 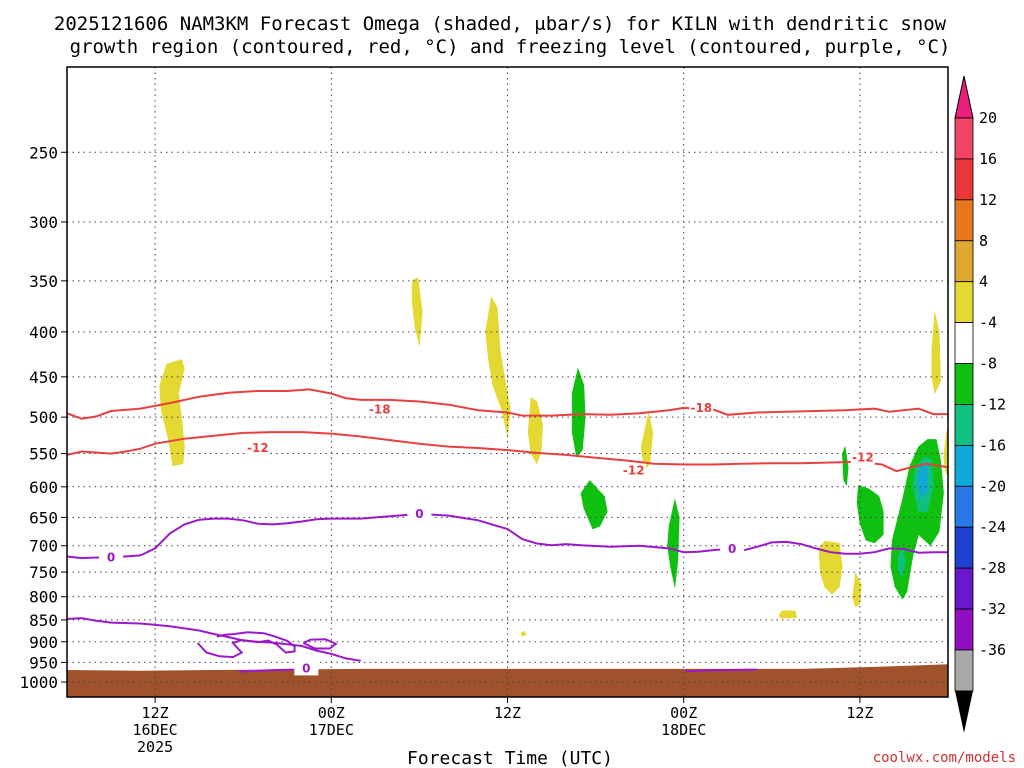 I want to click on colorbar-top-arrow, so click(x=964, y=97).